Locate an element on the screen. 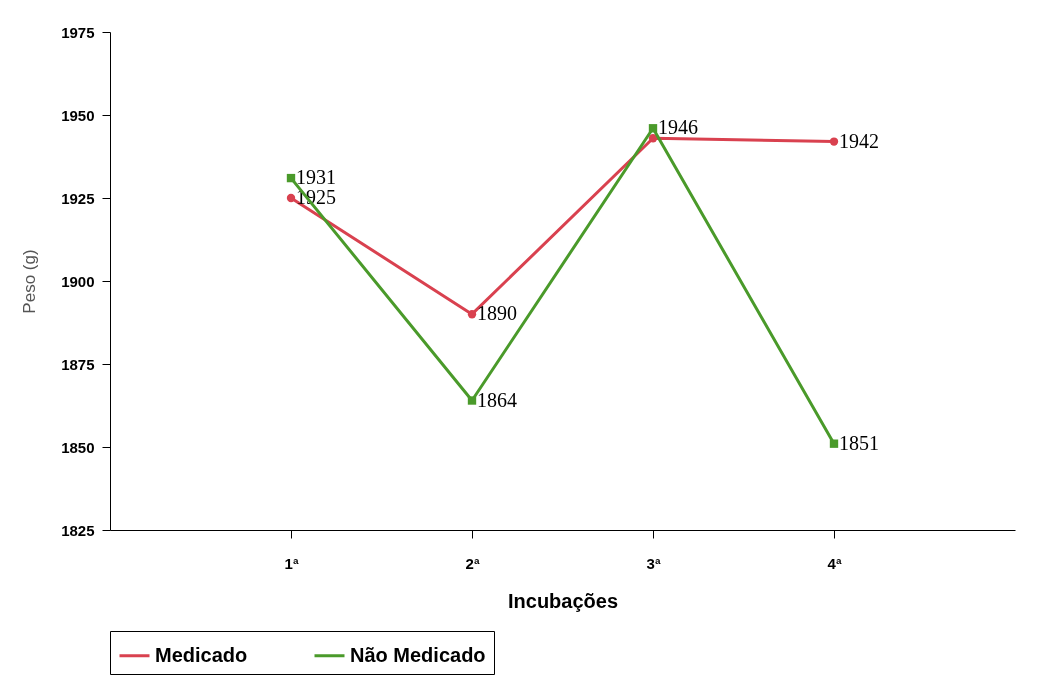 Image resolution: width=1042 pixels, height=681 pixels. data-label: 1864 is located at coordinates (497, 399).